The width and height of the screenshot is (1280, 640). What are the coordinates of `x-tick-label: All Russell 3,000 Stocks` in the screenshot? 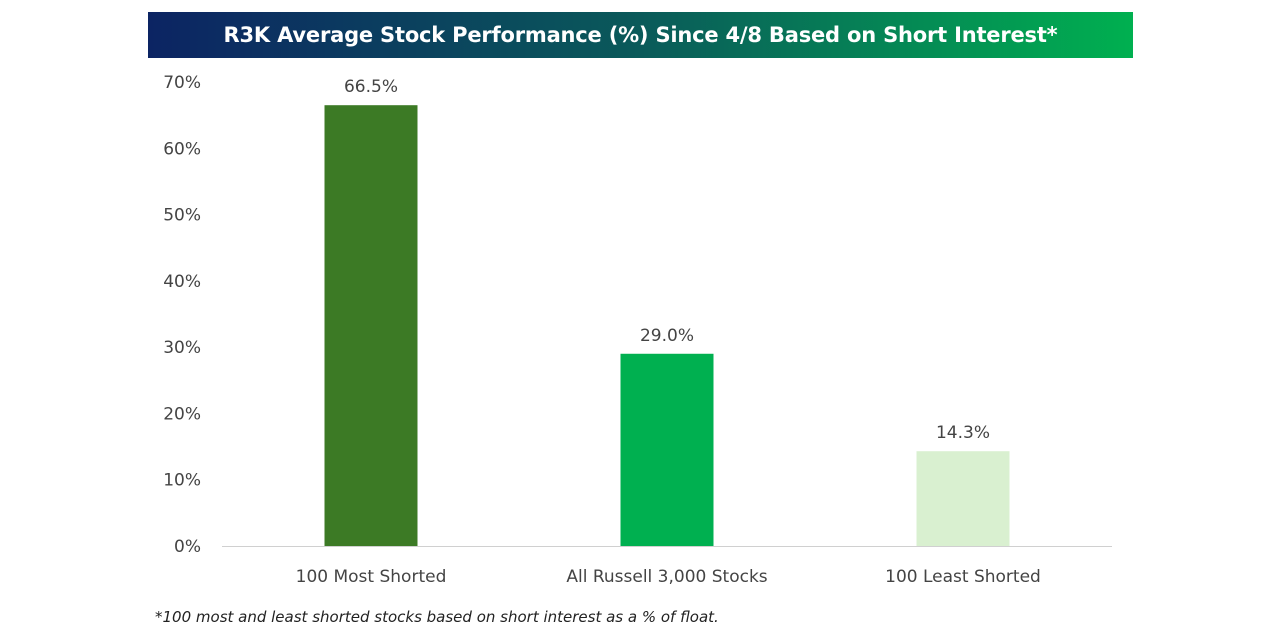 It's located at (666, 577).